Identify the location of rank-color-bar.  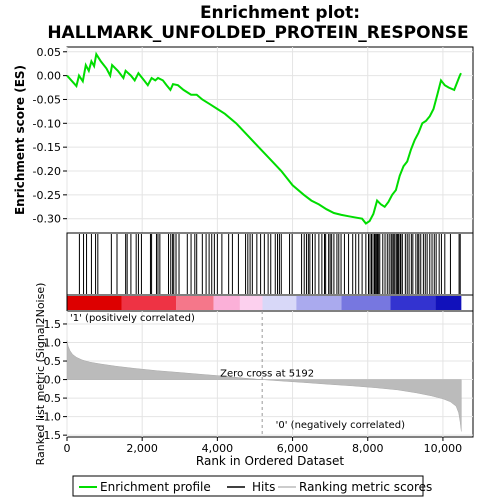
(264, 303).